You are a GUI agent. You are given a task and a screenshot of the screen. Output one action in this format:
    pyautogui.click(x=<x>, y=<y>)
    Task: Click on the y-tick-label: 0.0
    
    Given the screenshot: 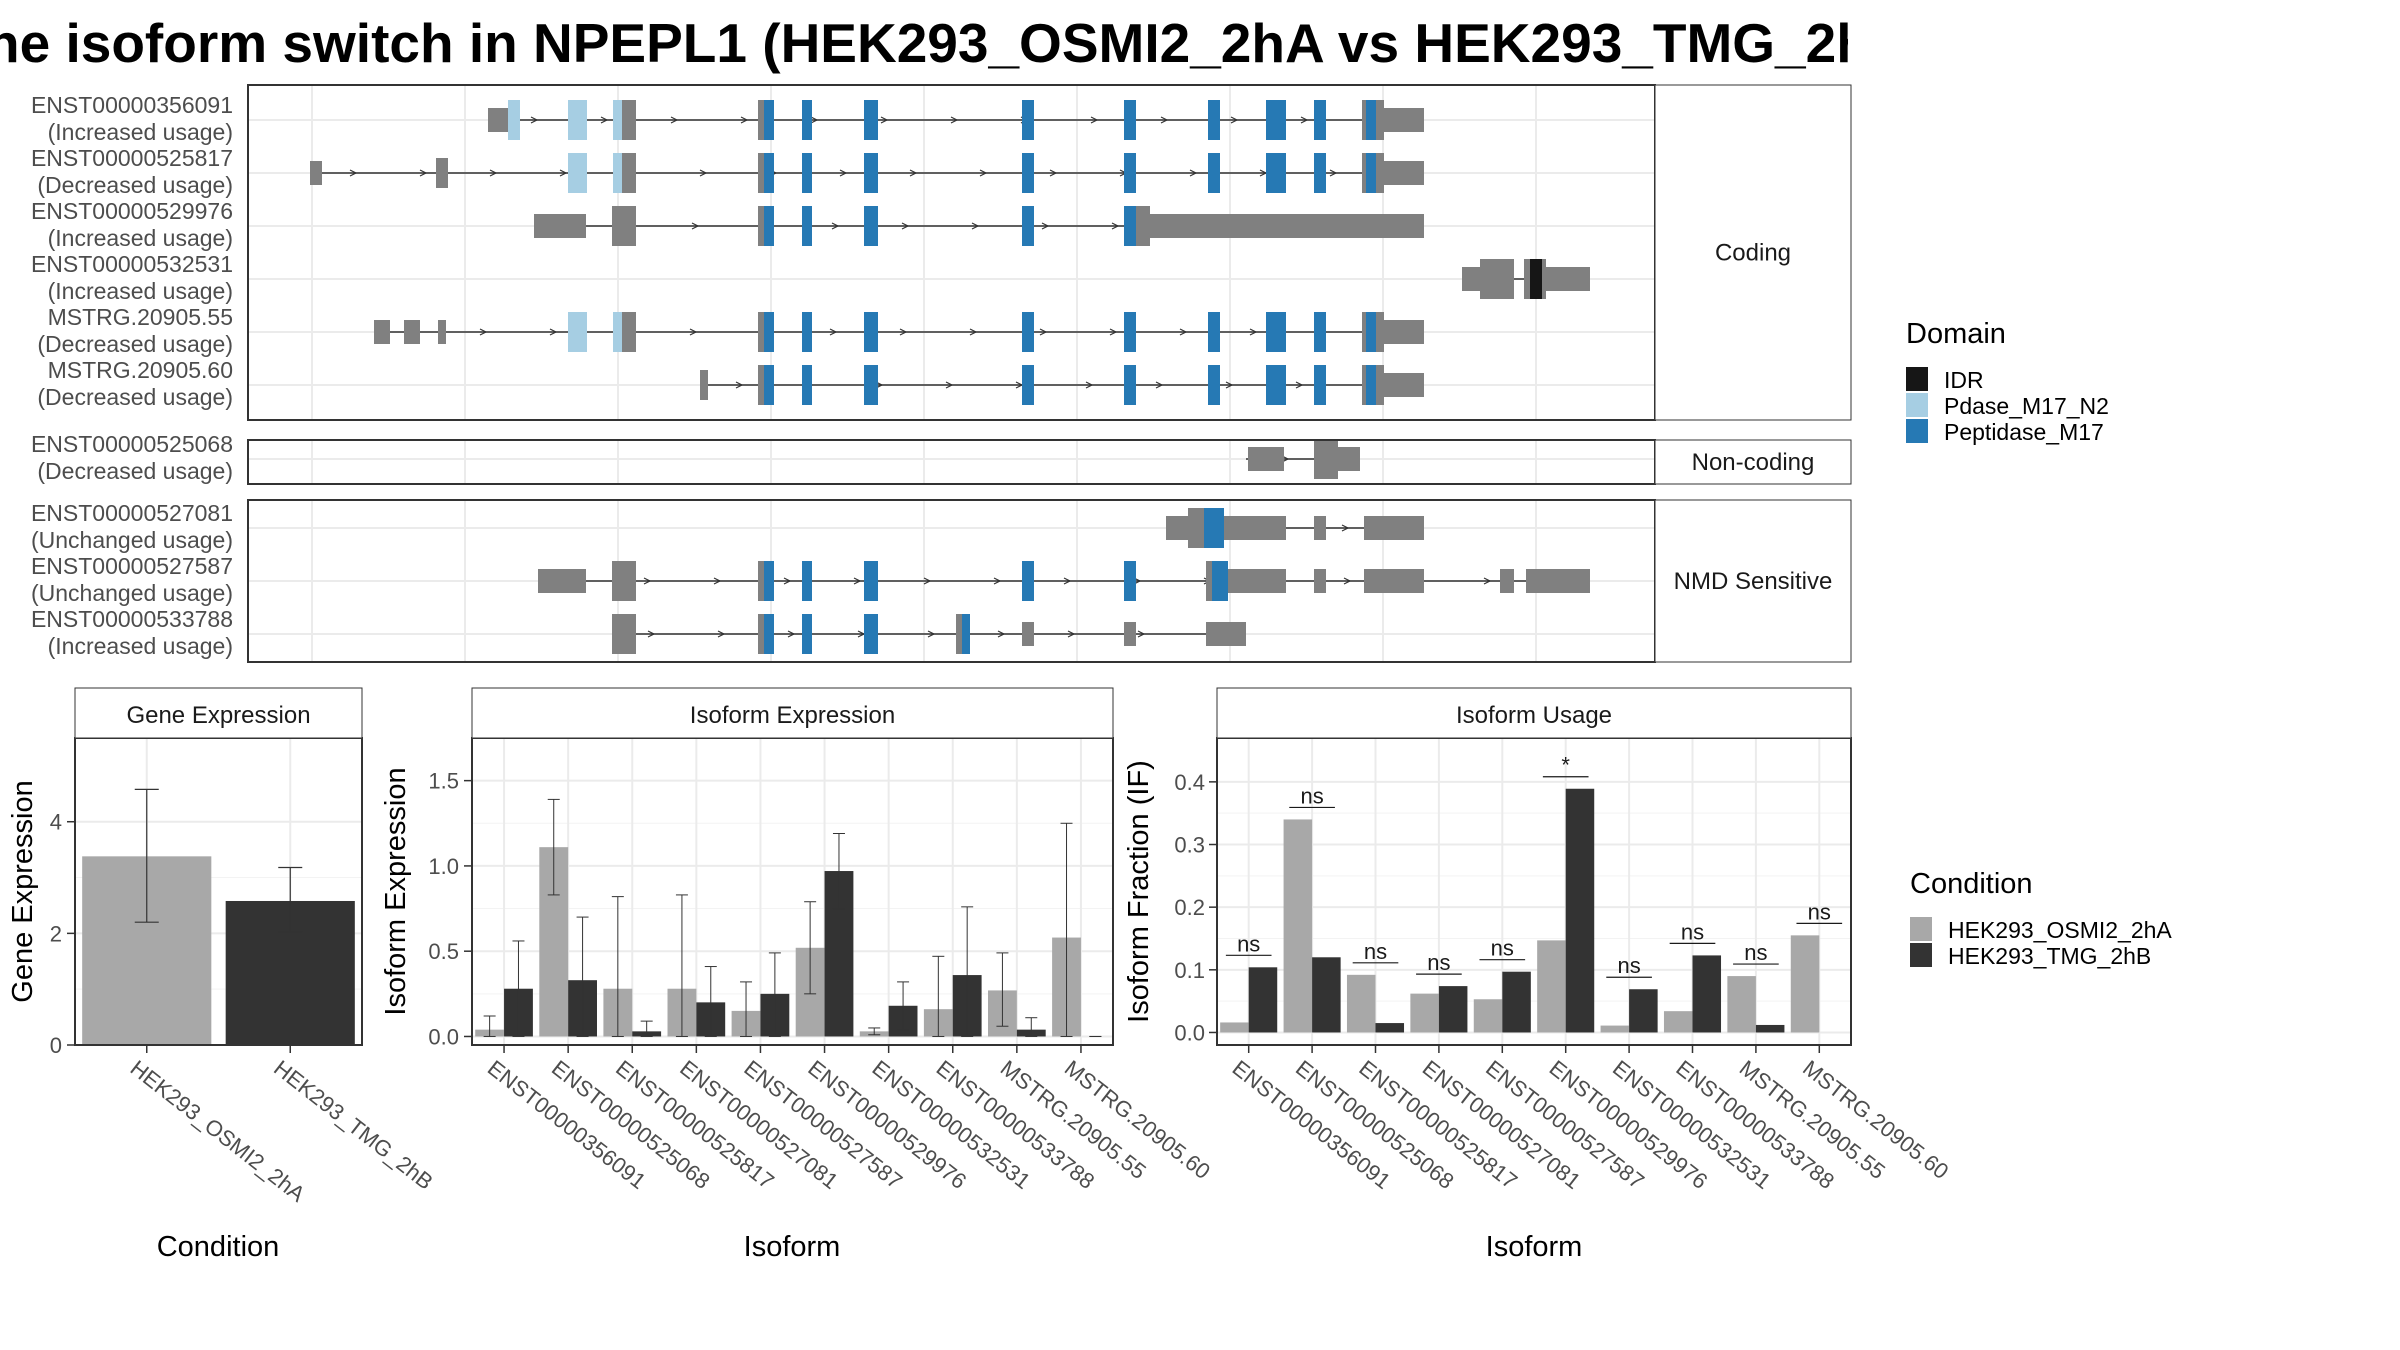 What is the action you would take?
    pyautogui.click(x=443, y=1036)
    